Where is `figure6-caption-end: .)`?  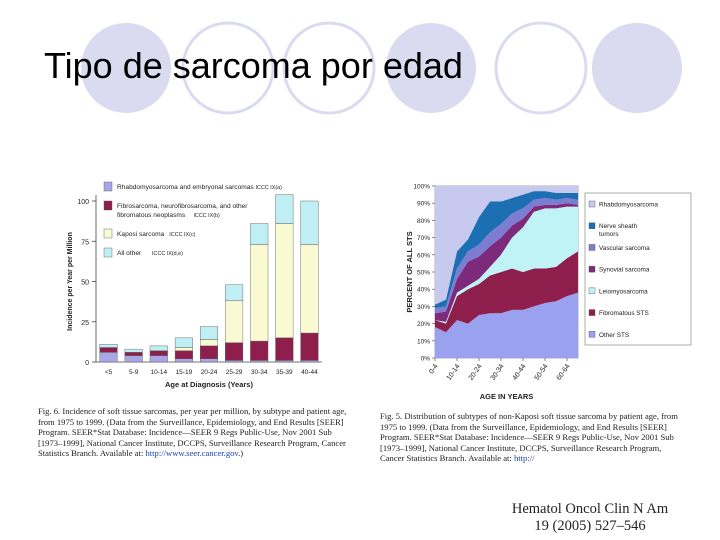 figure6-caption-end: .) is located at coordinates (241, 453).